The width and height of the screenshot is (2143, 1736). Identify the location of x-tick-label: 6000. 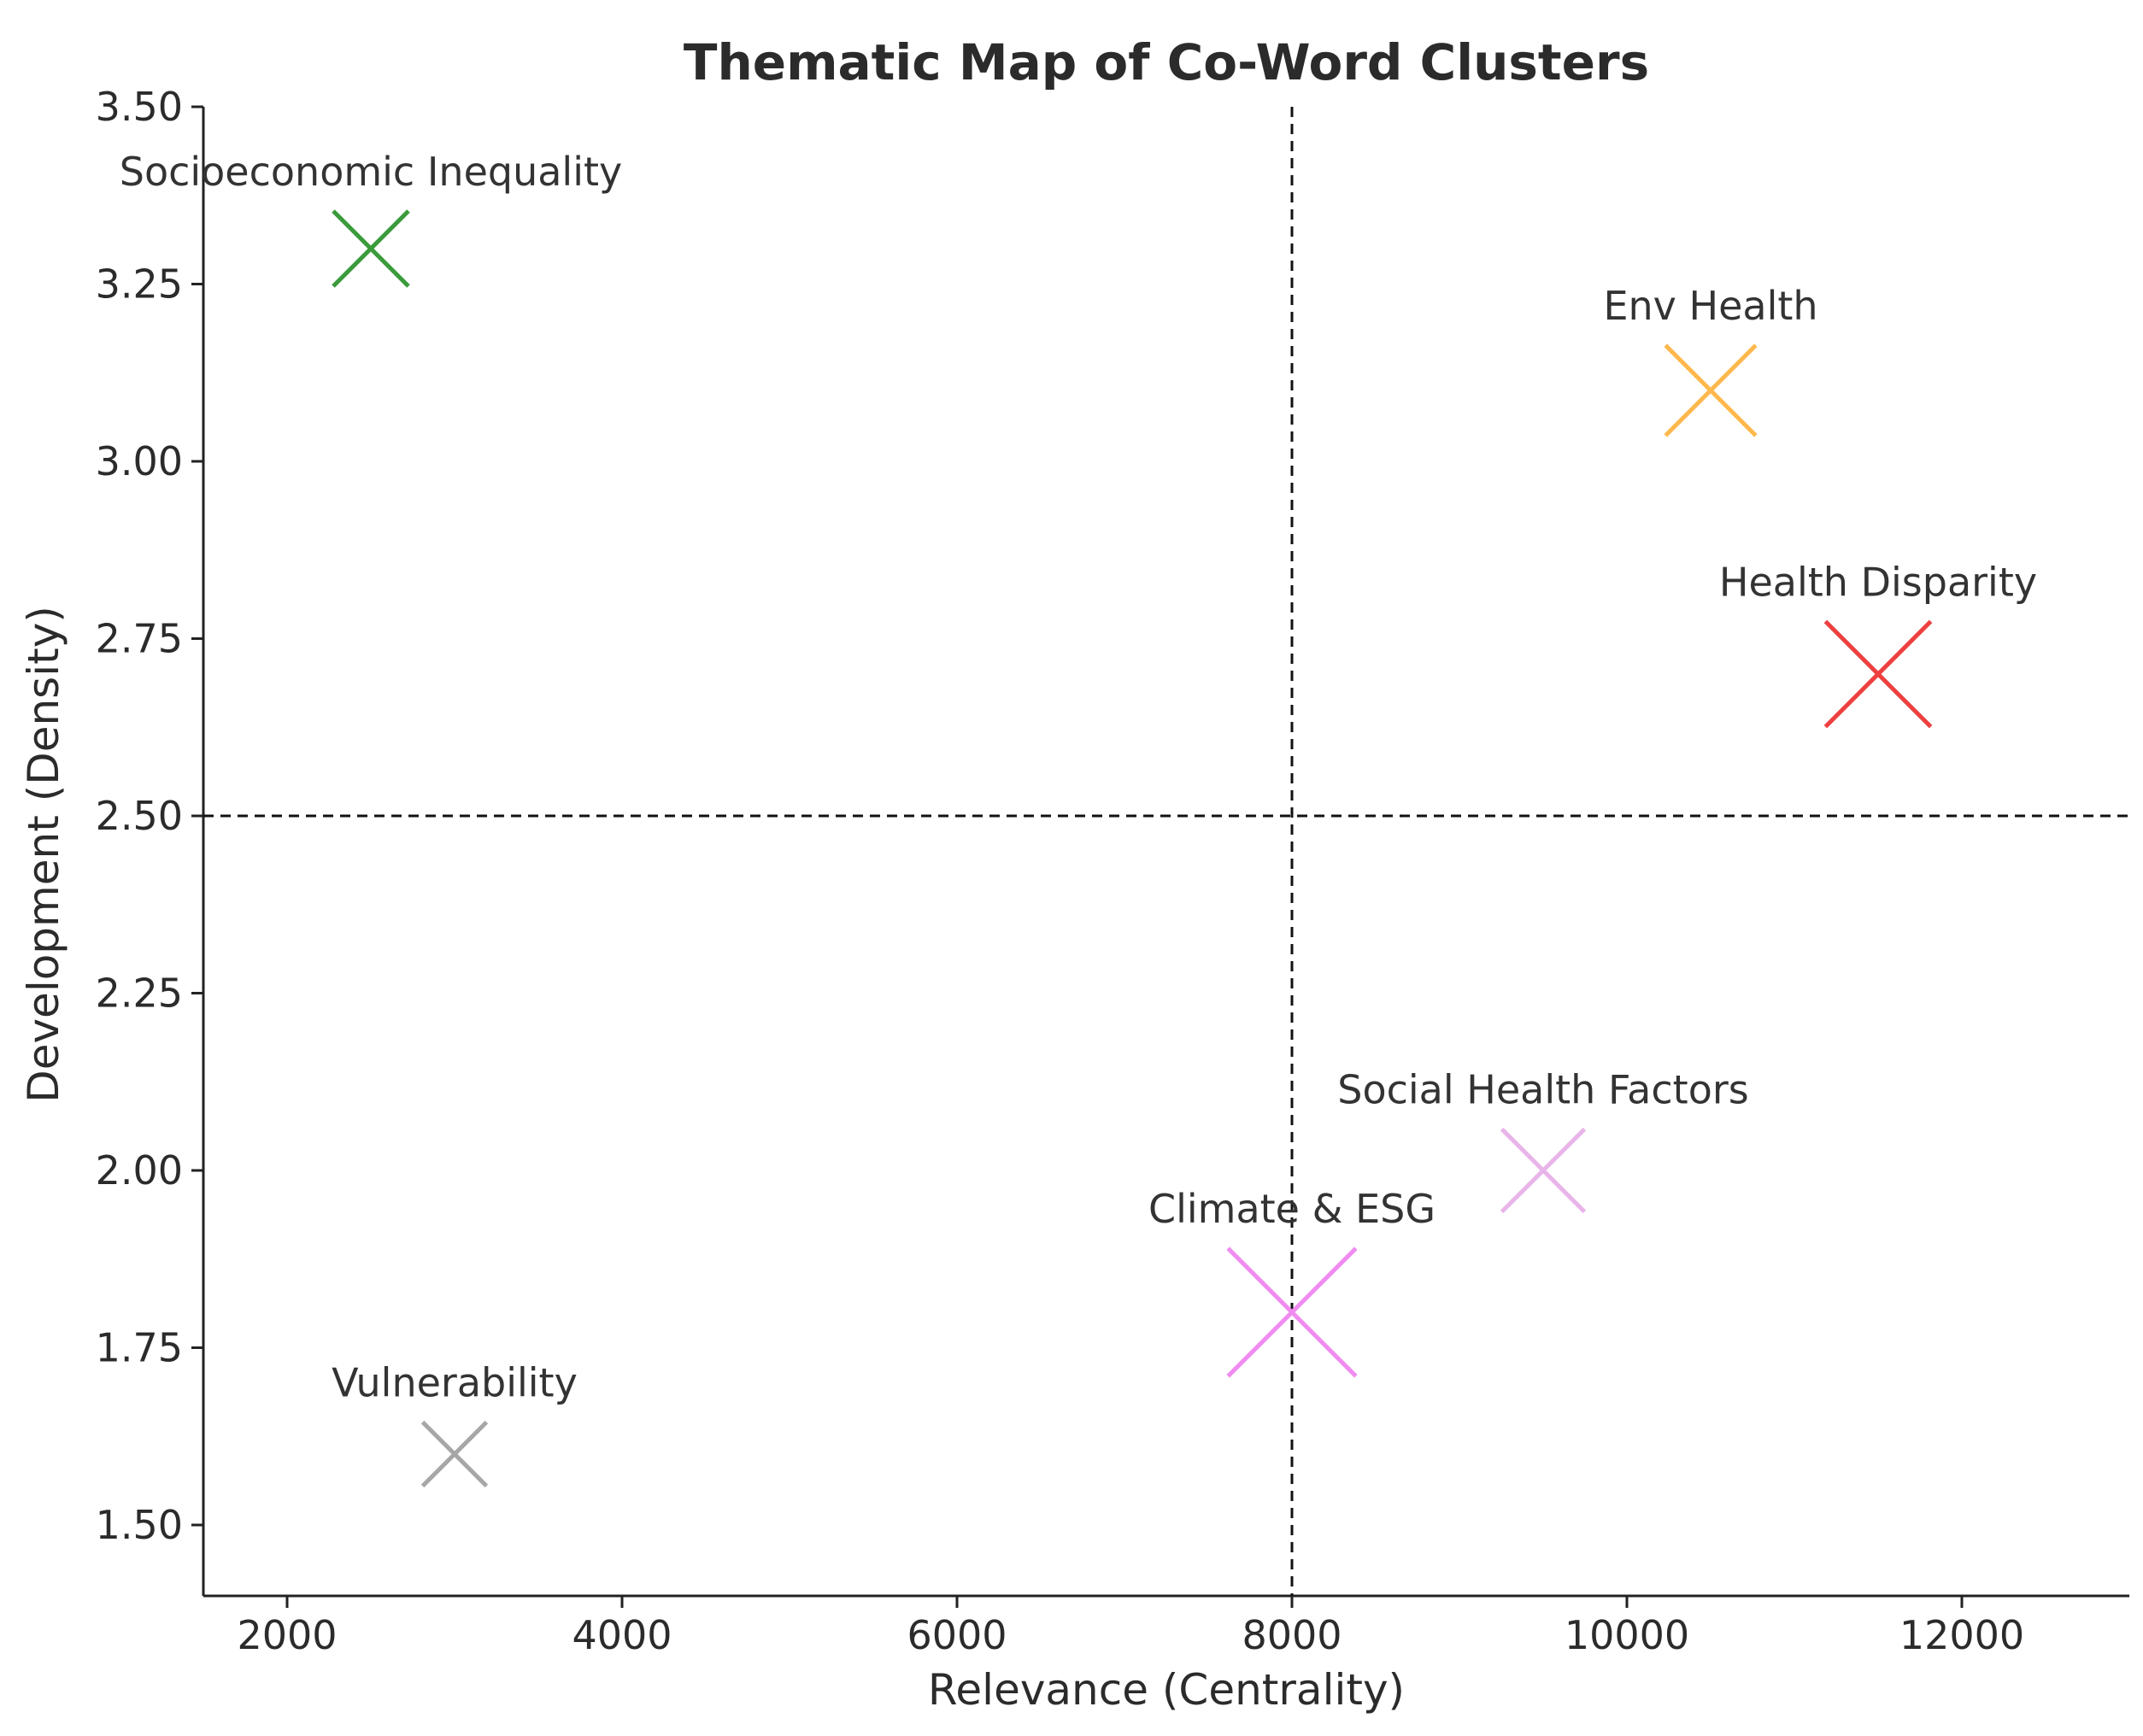
(957, 1635).